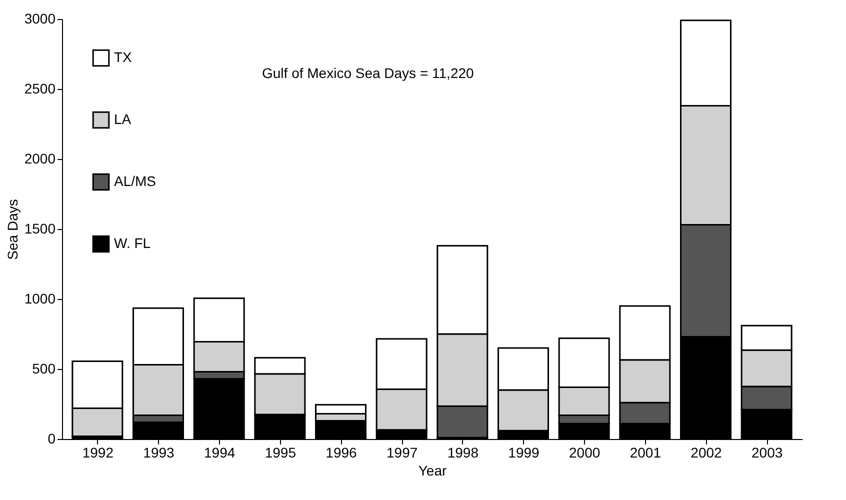 This screenshot has height=500, width=846. I want to click on x-tick-label: 1995, so click(280, 452).